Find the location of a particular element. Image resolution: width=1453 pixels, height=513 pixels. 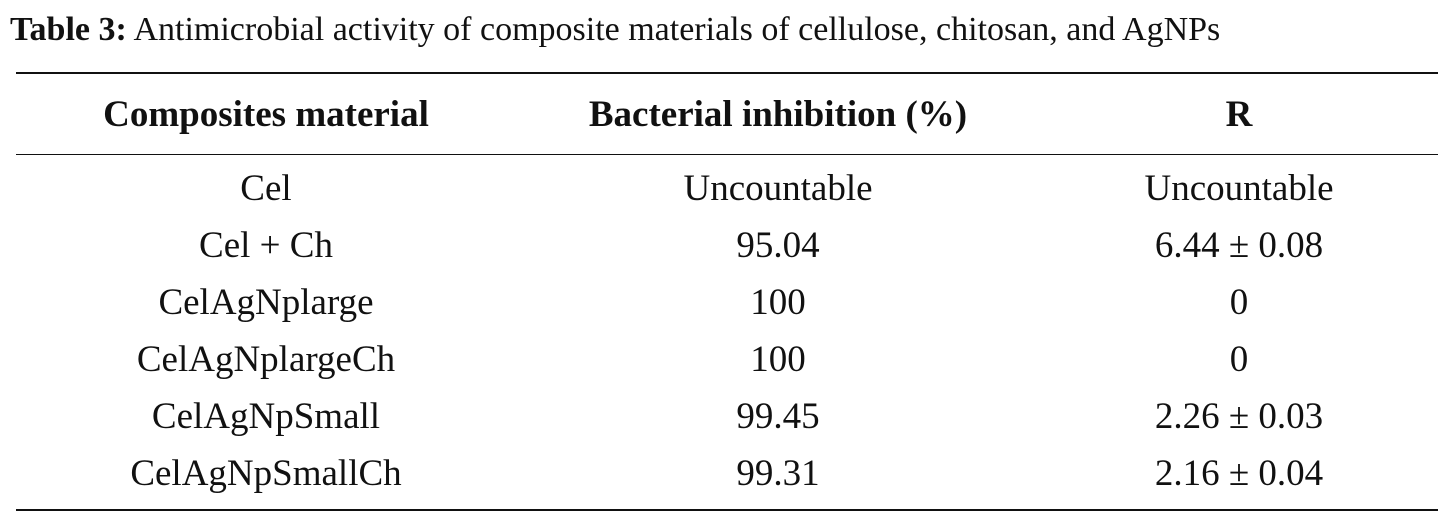

cell-inhibition: 99.31 is located at coordinates (778, 473).